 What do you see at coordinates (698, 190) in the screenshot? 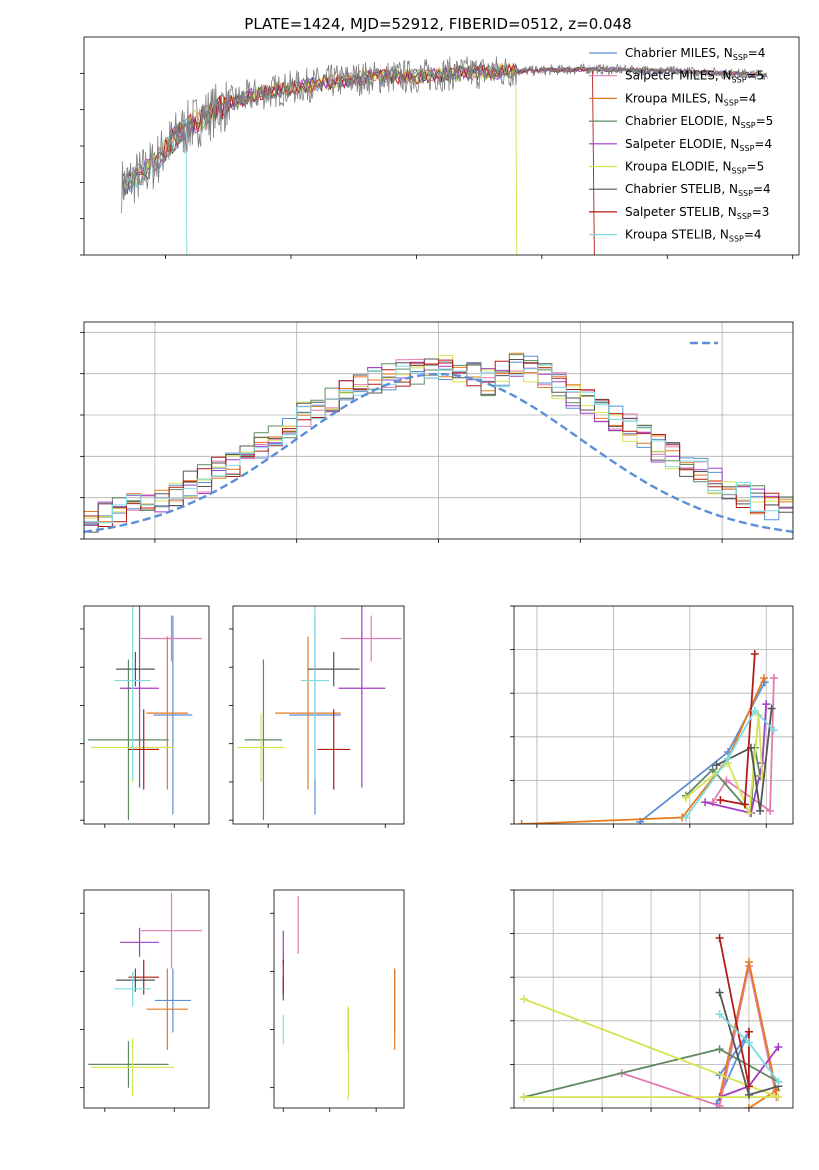
I see `legend-label: Chabrier STELIB, NSSP=4` at bounding box center [698, 190].